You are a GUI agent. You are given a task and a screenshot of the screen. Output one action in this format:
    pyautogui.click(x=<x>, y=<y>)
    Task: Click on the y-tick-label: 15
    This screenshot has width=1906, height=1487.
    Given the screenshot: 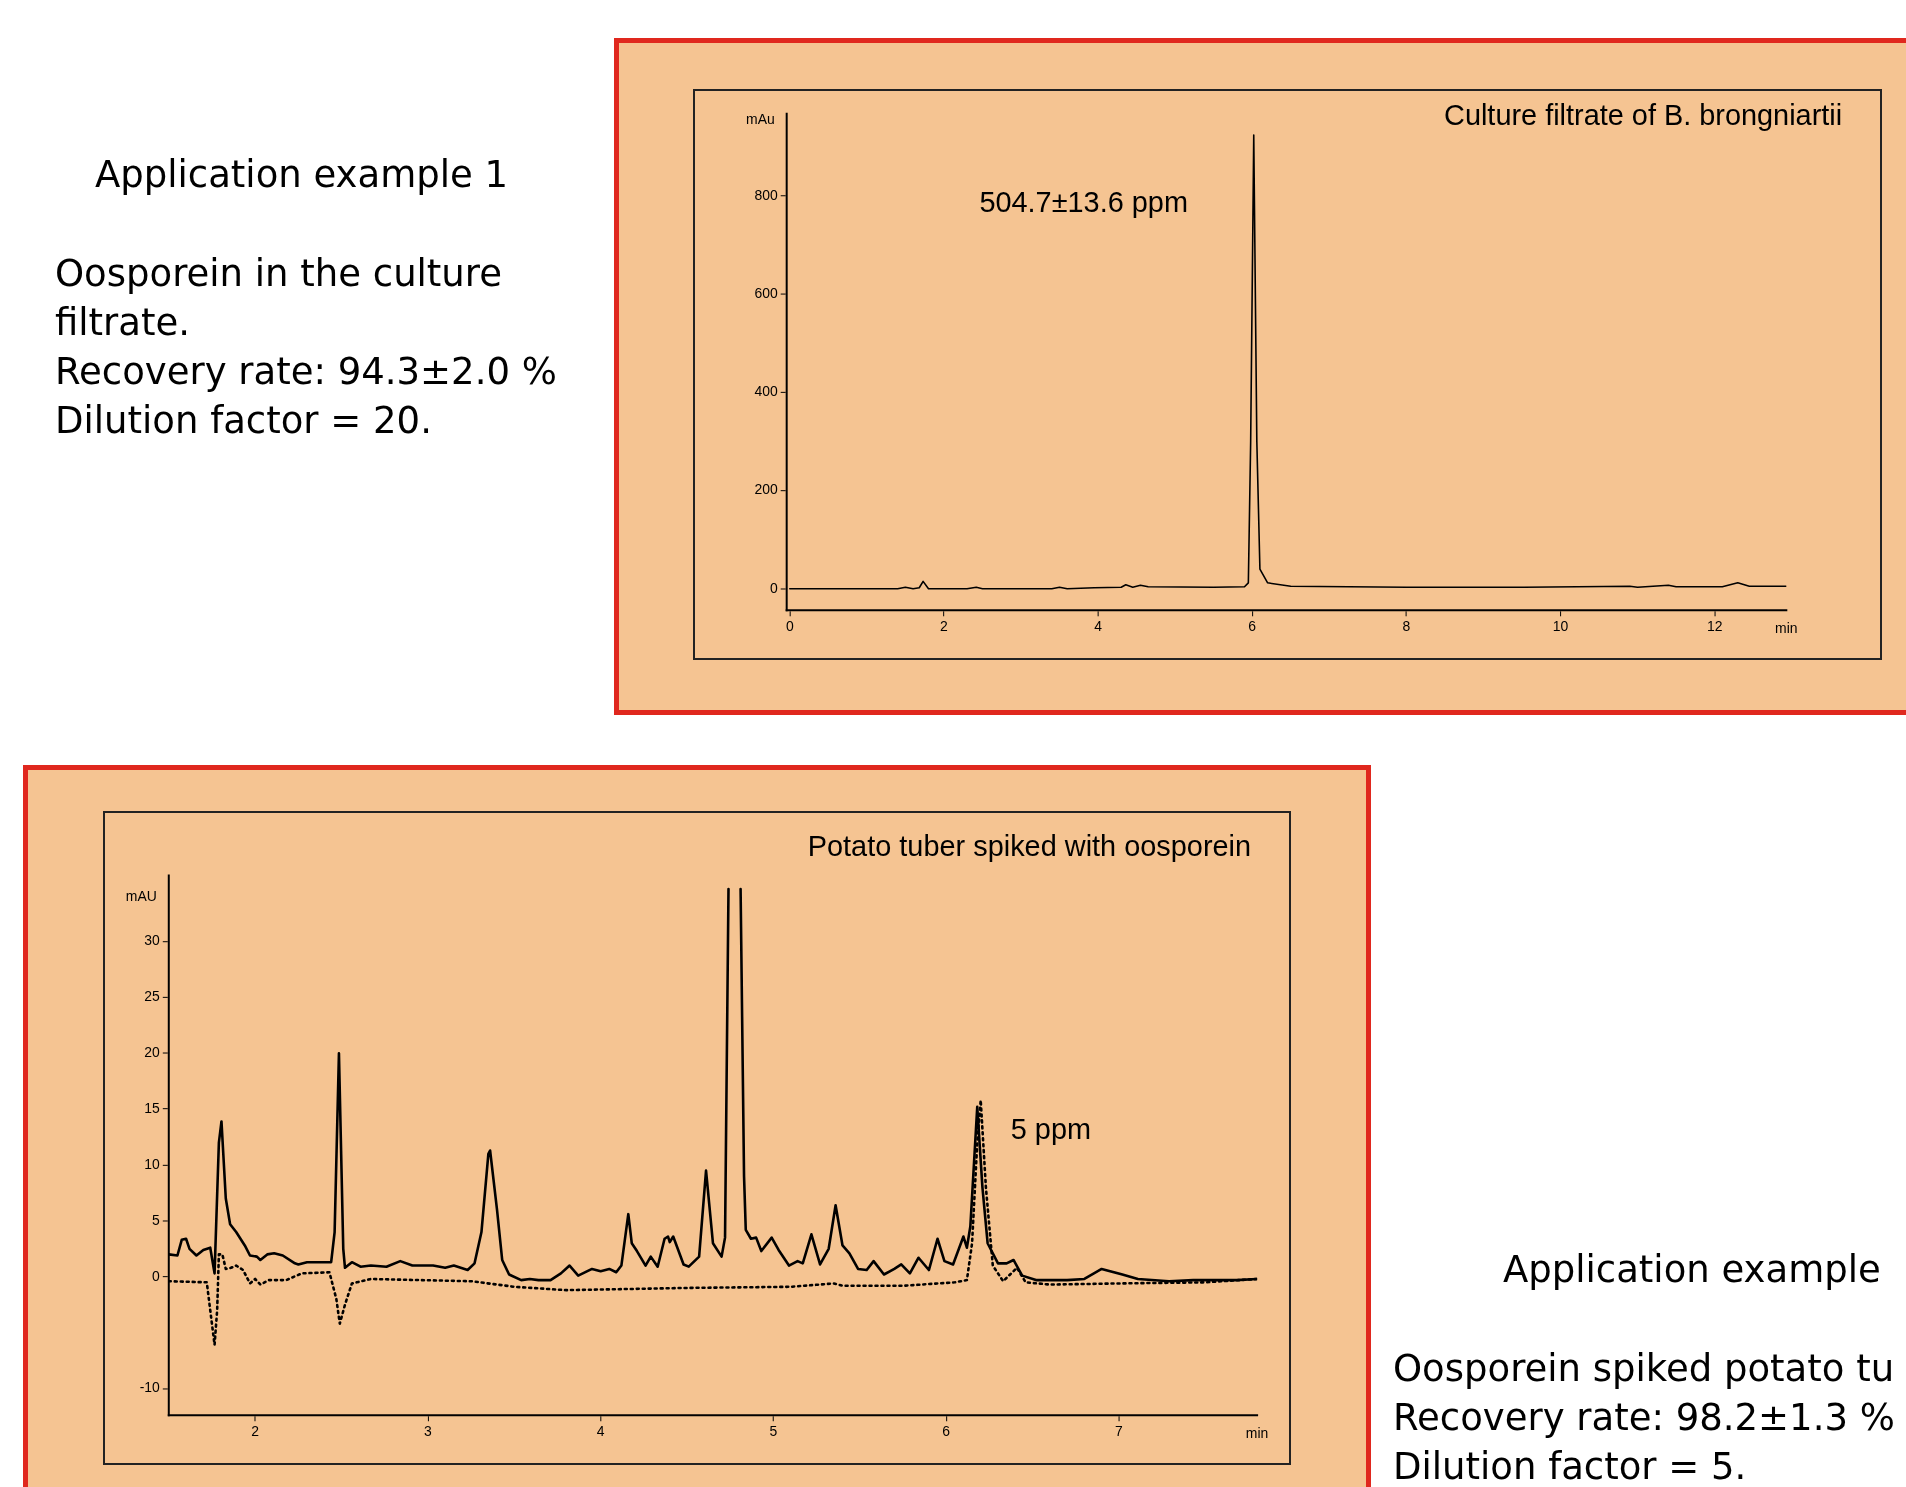 What is the action you would take?
    pyautogui.click(x=152, y=1107)
    